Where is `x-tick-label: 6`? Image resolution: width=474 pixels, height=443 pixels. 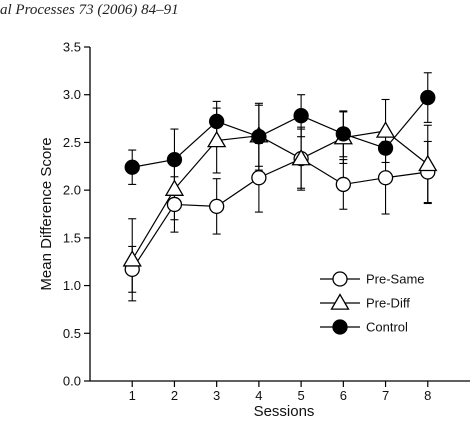
x-tick-label: 6 is located at coordinates (343, 395).